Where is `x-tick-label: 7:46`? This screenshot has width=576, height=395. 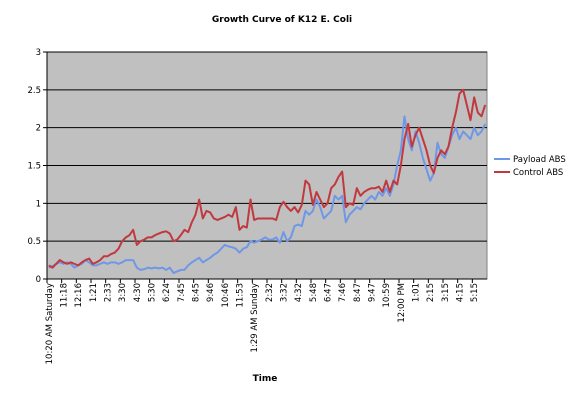
x-tick-label: 7:46 is located at coordinates (343, 292).